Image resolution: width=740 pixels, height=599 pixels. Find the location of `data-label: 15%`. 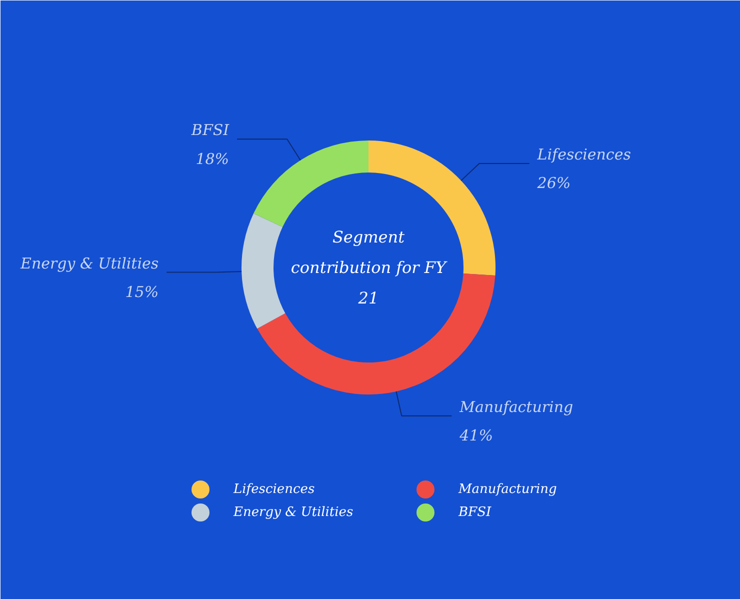

data-label: 15% is located at coordinates (142, 292).